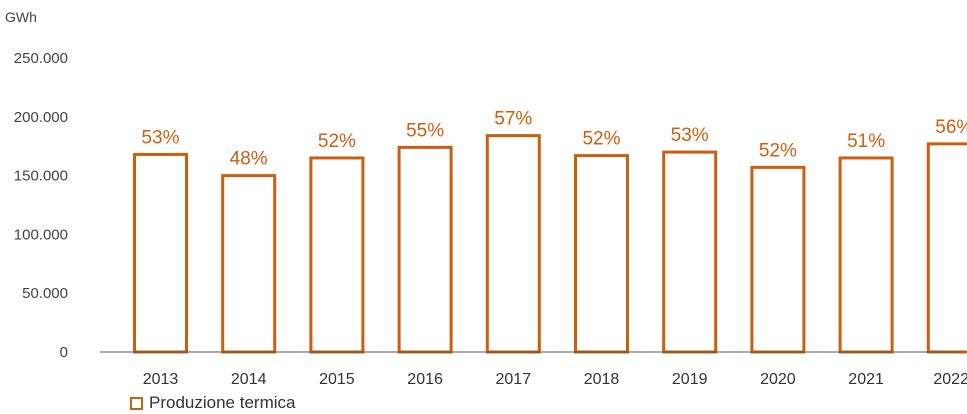 The height and width of the screenshot is (414, 967). I want to click on y-unit-label: GWh, so click(21, 17).